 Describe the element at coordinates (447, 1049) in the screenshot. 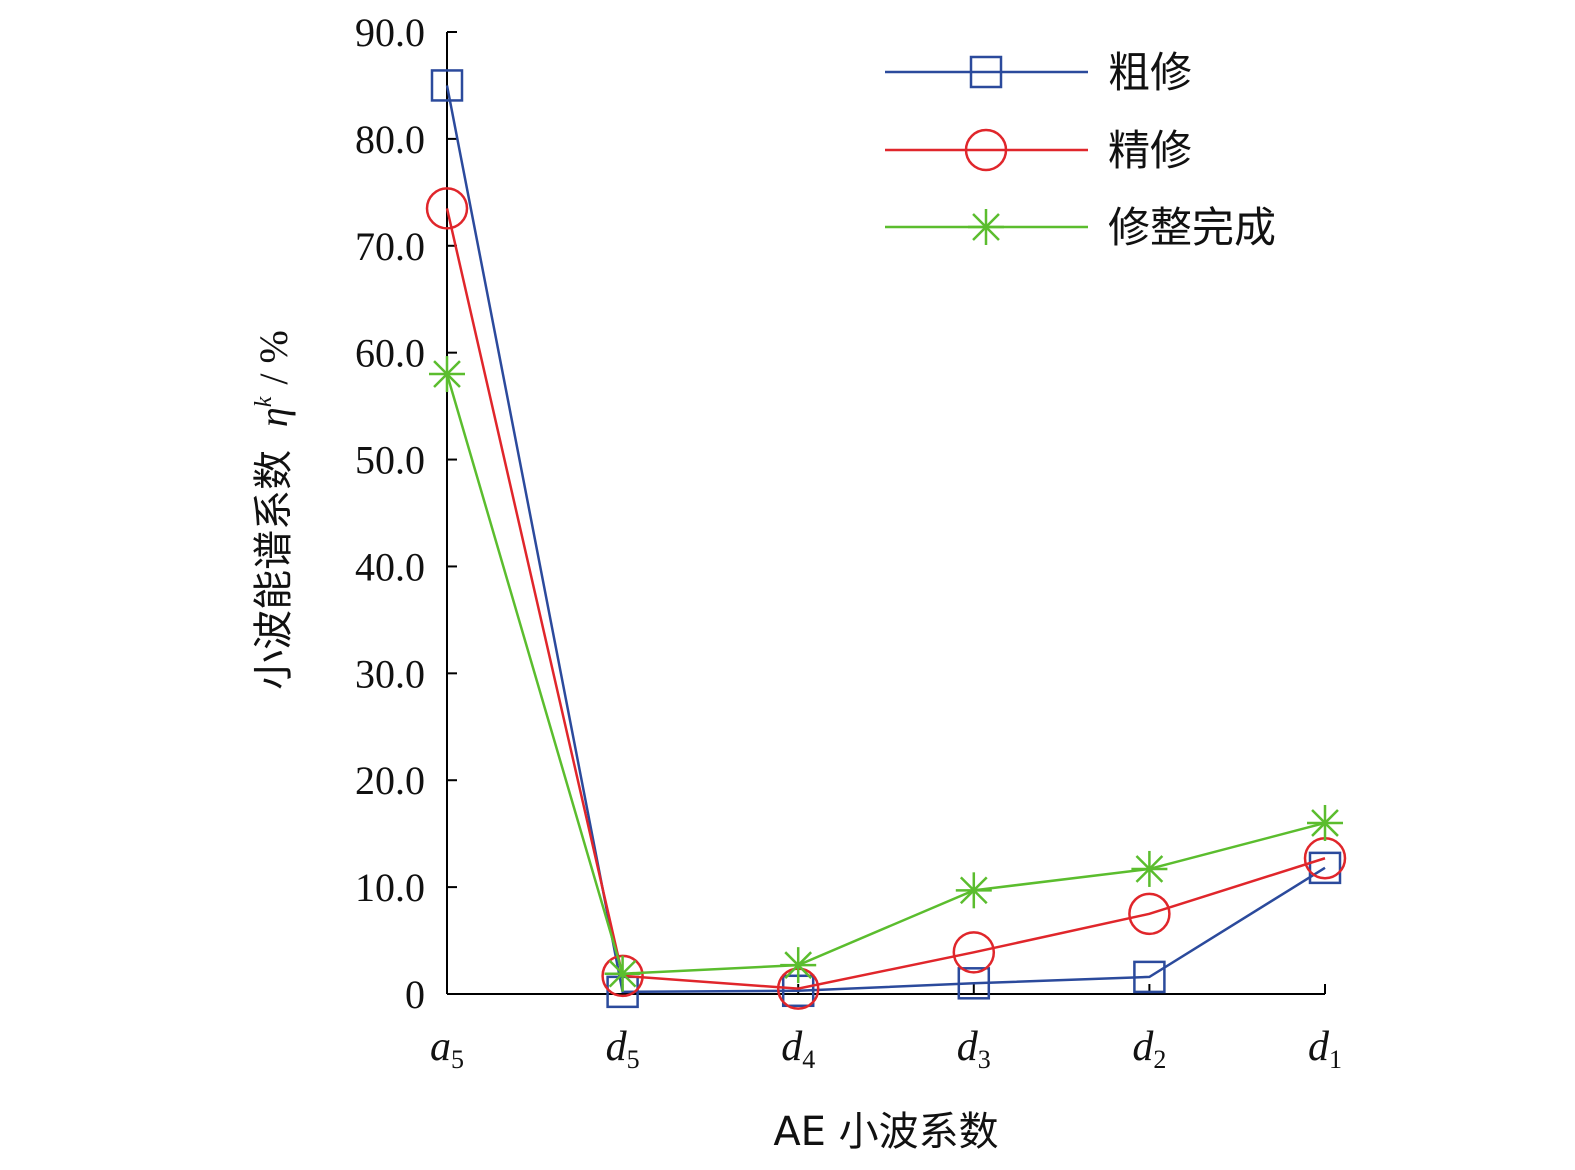

I see `x-tick-label: a5` at that location.